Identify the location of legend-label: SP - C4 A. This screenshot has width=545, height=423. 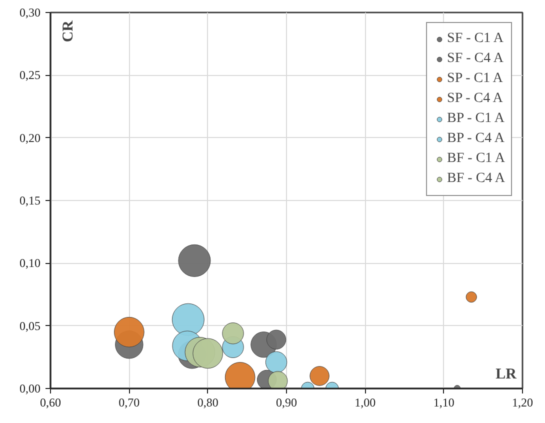
(475, 99).